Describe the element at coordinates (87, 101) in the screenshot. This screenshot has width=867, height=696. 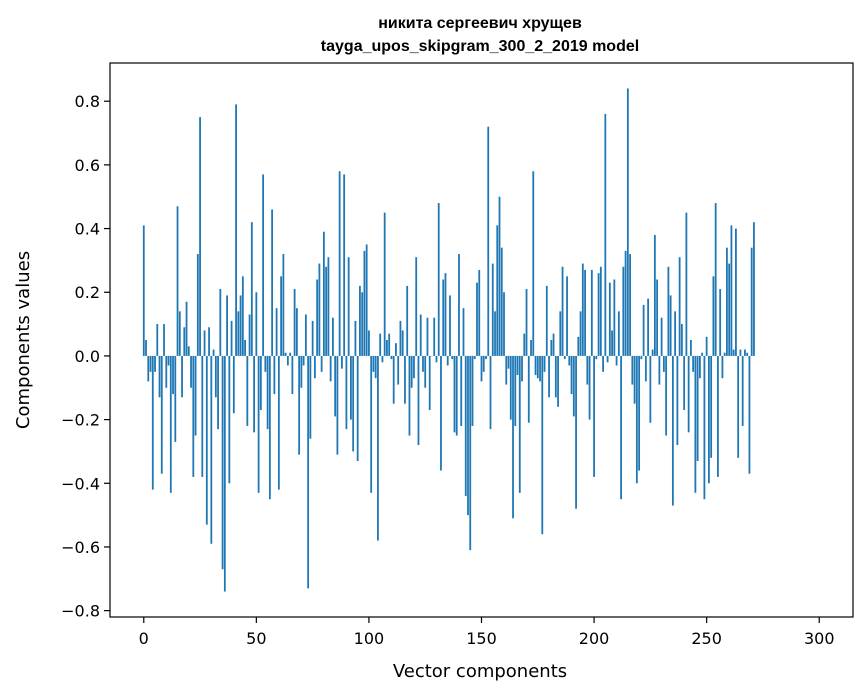
I see `y-tick-label: 0.8` at that location.